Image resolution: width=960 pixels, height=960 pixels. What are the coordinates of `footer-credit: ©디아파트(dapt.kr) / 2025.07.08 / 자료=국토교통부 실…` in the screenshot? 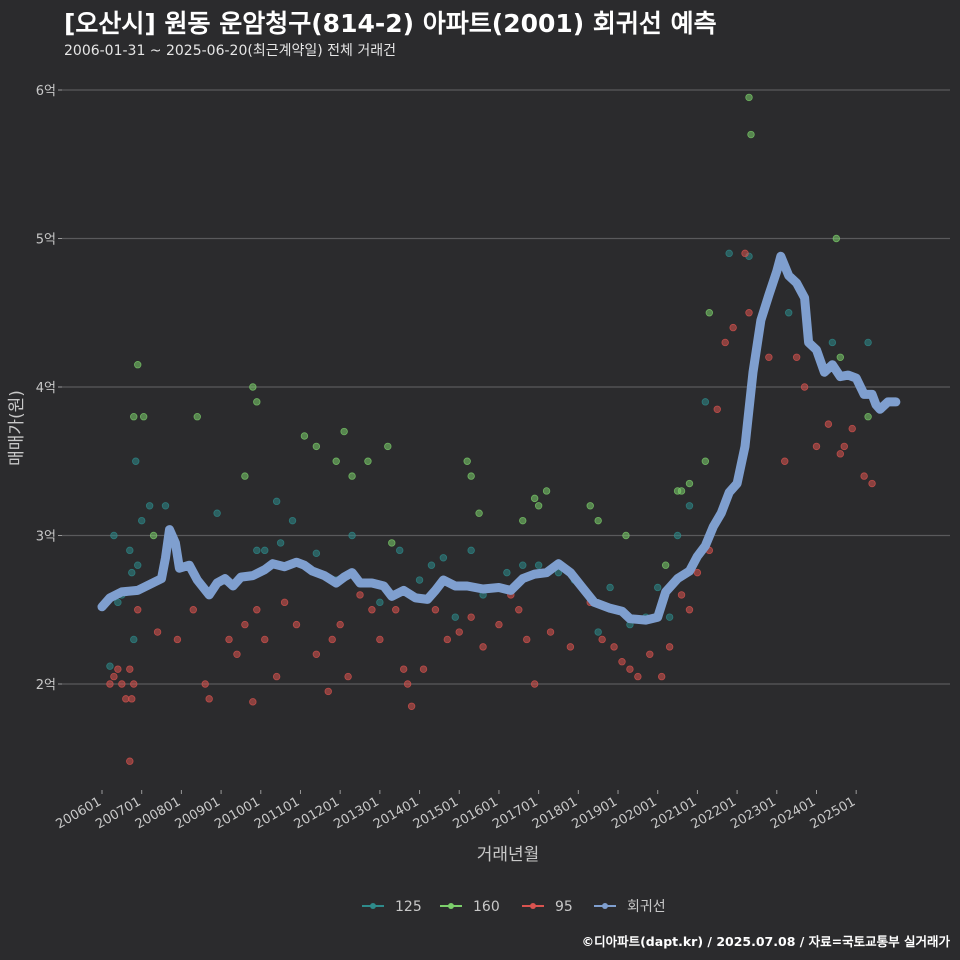 It's located at (765, 941).